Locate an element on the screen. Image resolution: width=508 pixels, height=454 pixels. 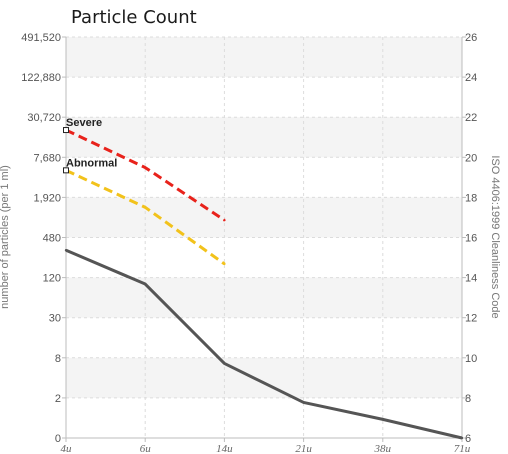
y-tick-label-left: 480 is located at coordinates (52, 239).